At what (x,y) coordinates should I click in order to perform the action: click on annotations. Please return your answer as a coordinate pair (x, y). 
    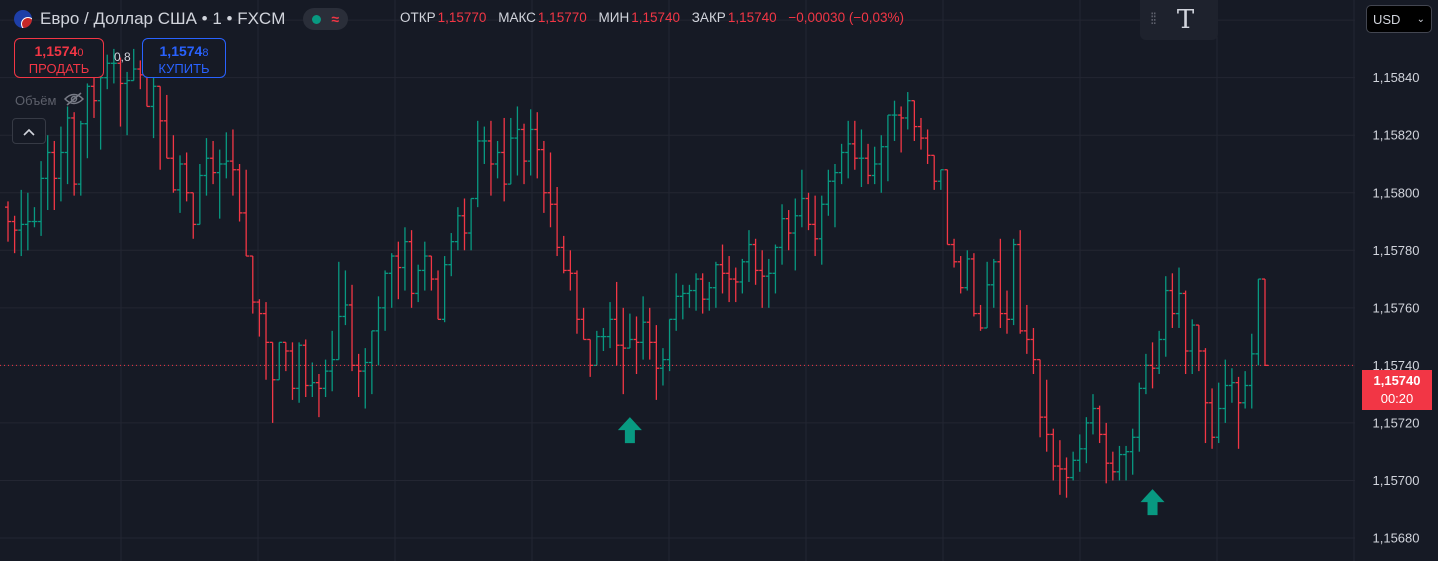
    Looking at the image, I should click on (891, 466).